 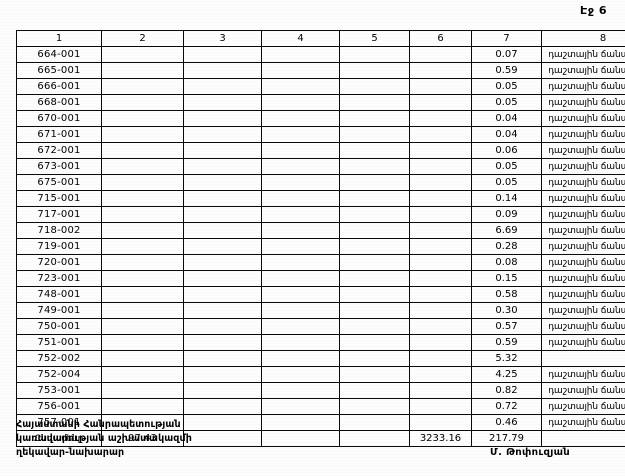 I want to click on cell-col1: 718-002, so click(x=59, y=230).